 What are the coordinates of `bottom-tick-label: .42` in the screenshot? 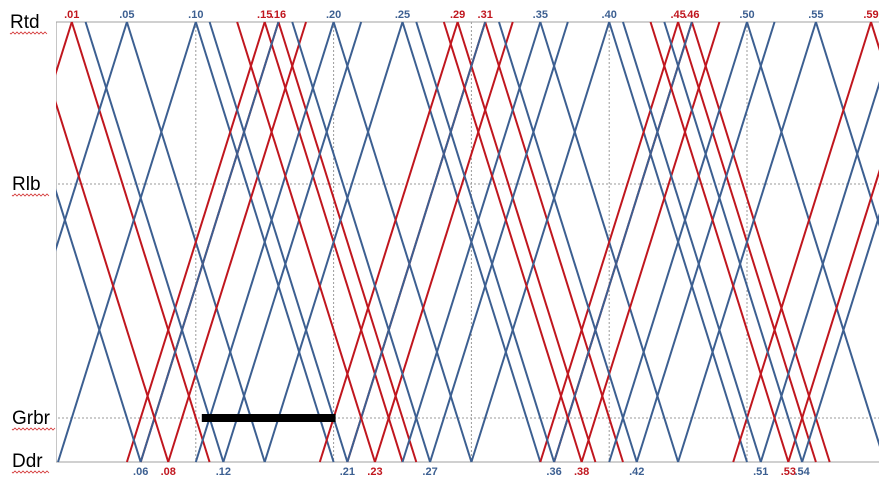 It's located at (636, 472).